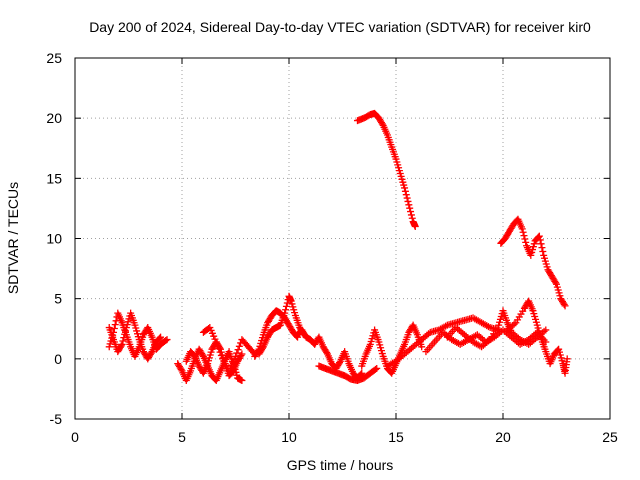 The image size is (640, 480). I want to click on y-tick-label: 5, so click(58, 299).